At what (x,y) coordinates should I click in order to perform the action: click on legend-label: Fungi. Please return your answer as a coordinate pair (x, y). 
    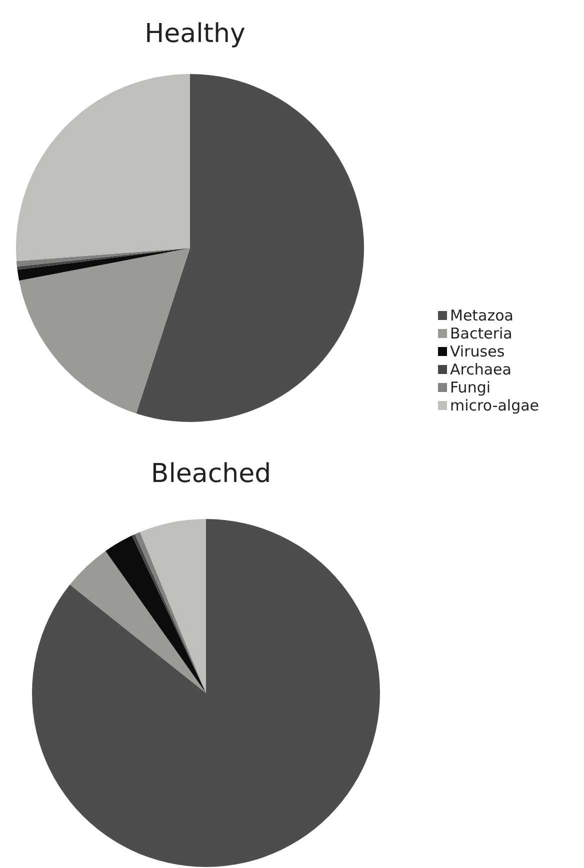
    Looking at the image, I should click on (470, 387).